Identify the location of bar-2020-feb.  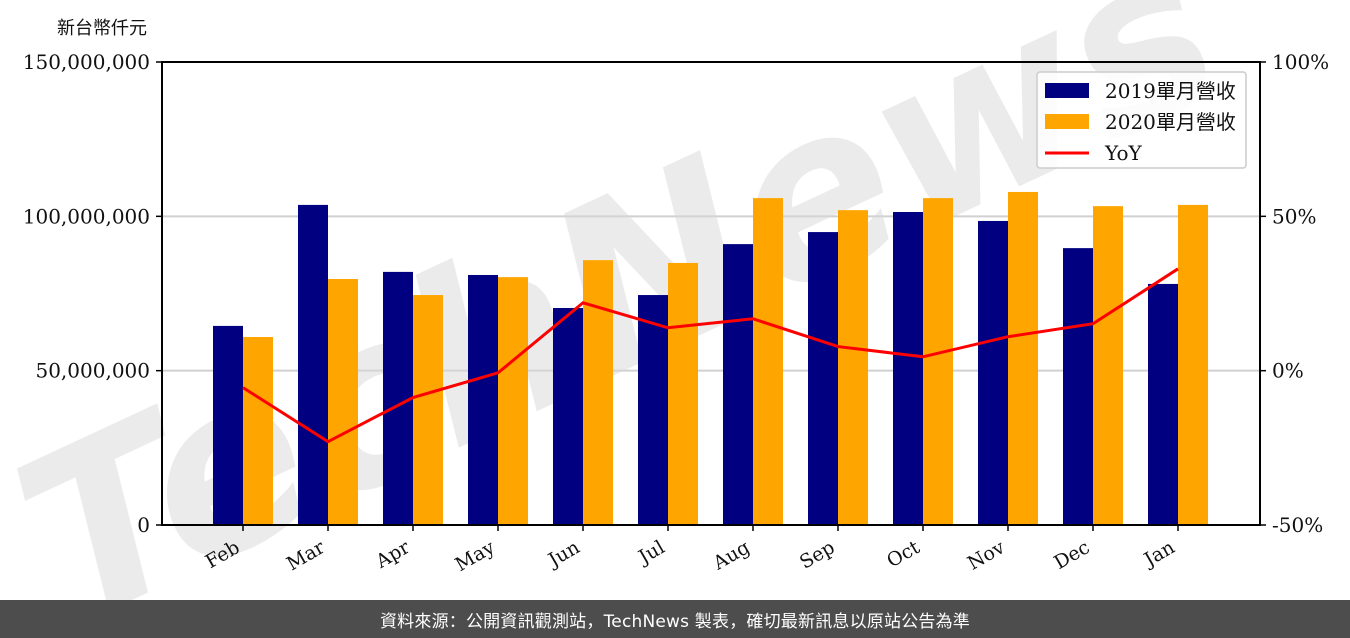
(258, 431).